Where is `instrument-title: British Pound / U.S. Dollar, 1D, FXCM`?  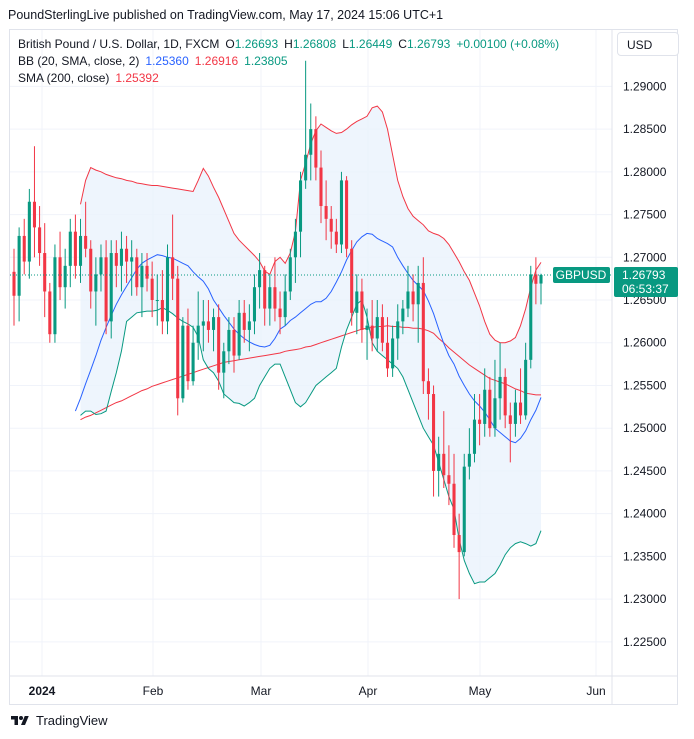 instrument-title: British Pound / U.S. Dollar, 1D, FXCM is located at coordinates (119, 44).